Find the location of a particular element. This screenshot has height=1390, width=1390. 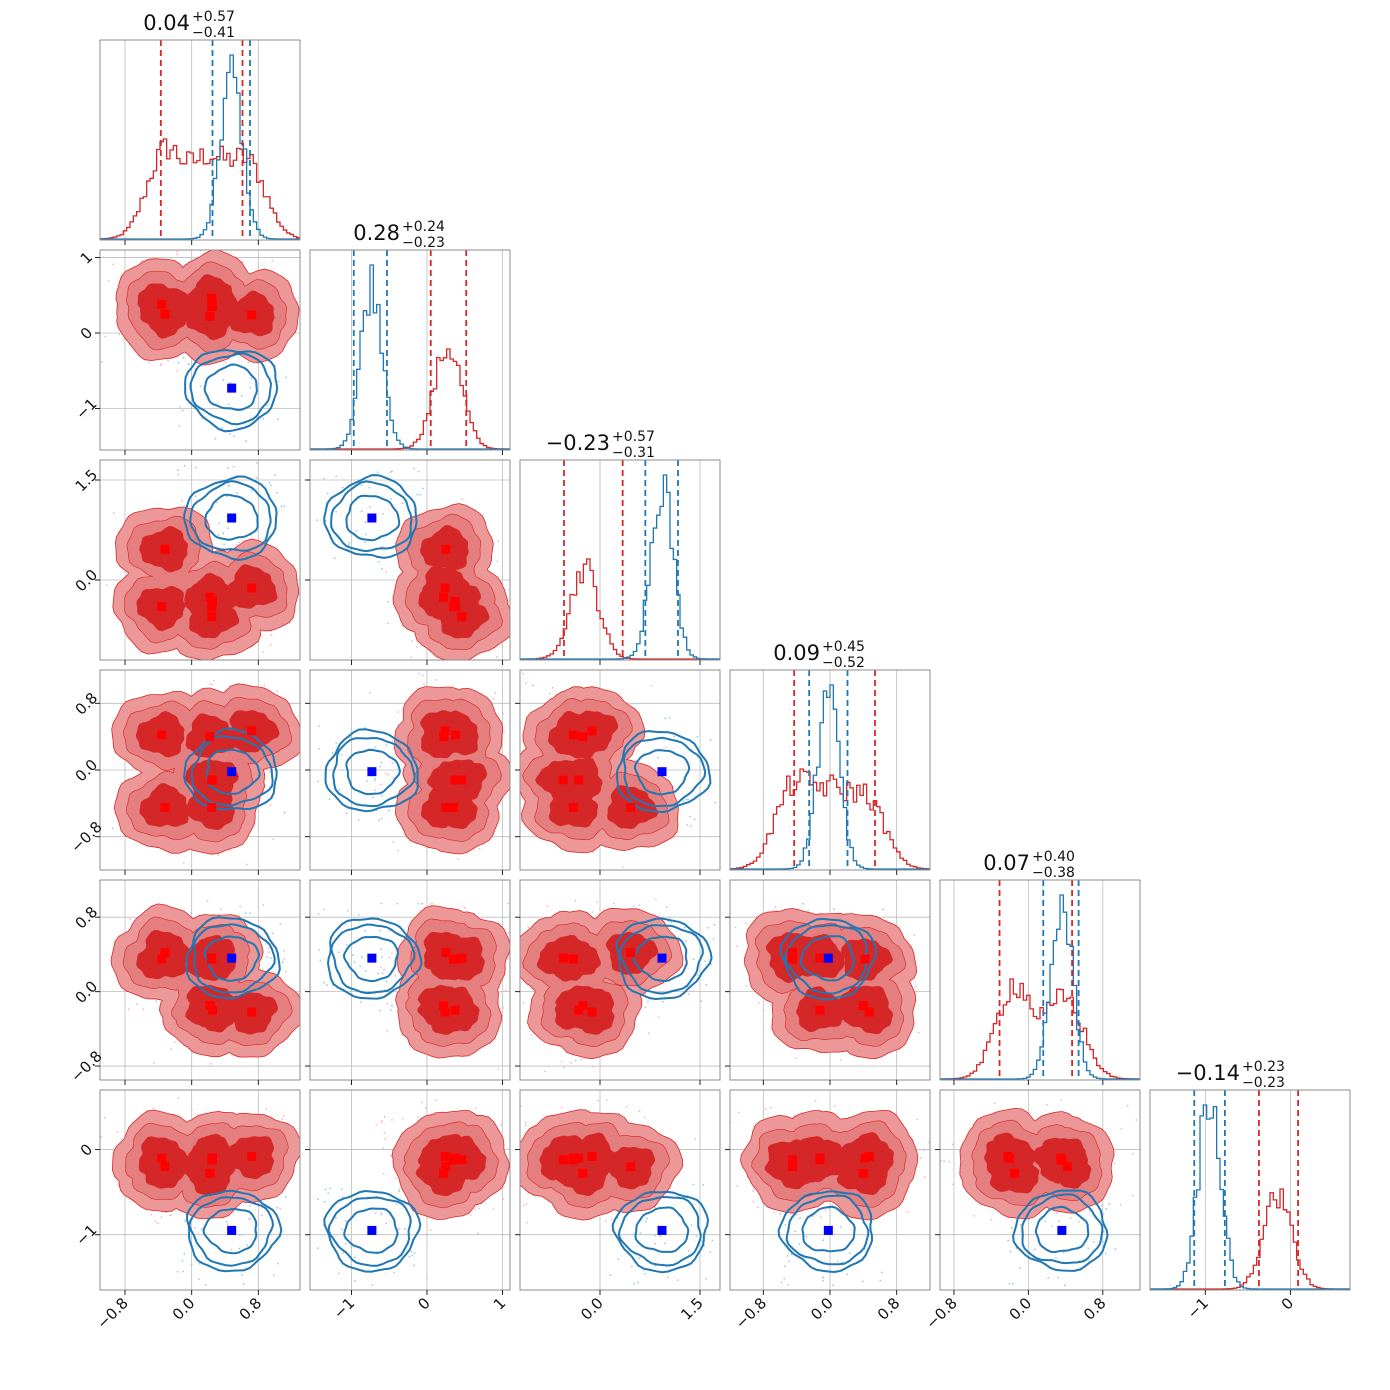

y-tick-label: −1 is located at coordinates (86, 1235).